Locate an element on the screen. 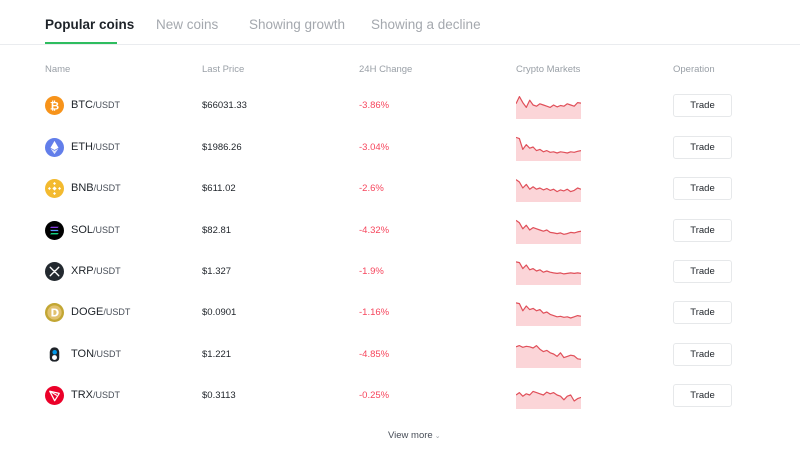 This screenshot has height=464, width=800. trading-pair: TRX/USDT is located at coordinates (95, 395).